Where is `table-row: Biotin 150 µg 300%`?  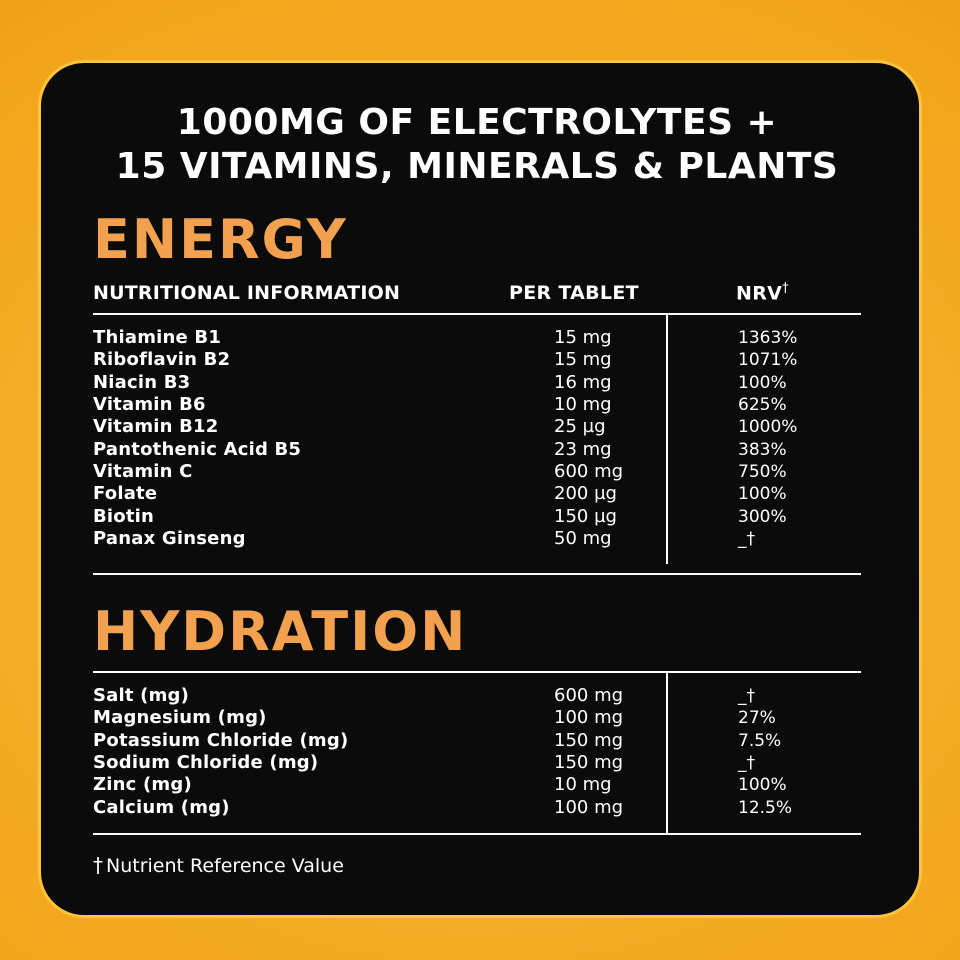
table-row: Biotin 150 µg 300% is located at coordinates (477, 517).